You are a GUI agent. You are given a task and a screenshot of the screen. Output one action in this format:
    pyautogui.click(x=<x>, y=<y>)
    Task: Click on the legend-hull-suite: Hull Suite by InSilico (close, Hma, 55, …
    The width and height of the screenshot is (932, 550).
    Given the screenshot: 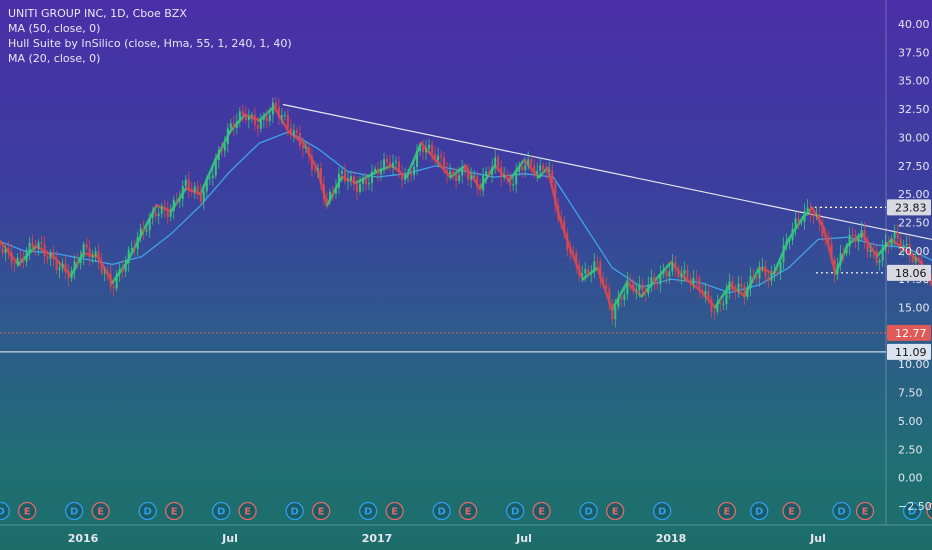 What is the action you would take?
    pyautogui.click(x=150, y=43)
    